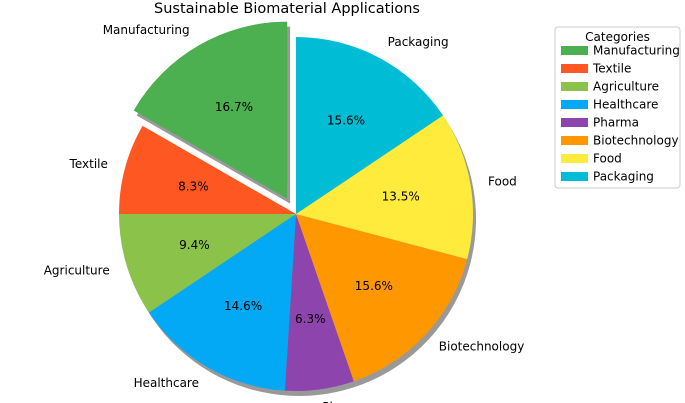 This screenshot has width=685, height=403. I want to click on slice-label-agriculture: Agriculture, so click(77, 271).